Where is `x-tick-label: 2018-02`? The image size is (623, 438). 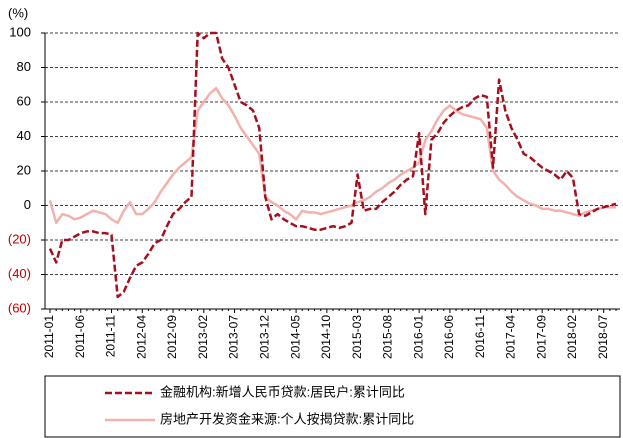
x-tick-label: 2018-02 is located at coordinates (572, 337).